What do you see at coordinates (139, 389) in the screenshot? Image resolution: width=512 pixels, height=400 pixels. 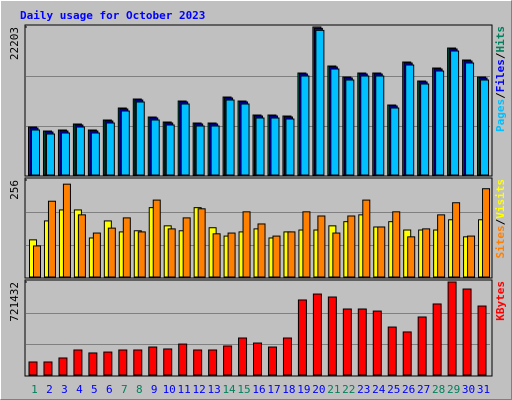 I see `x-tick-label: 8` at bounding box center [139, 389].